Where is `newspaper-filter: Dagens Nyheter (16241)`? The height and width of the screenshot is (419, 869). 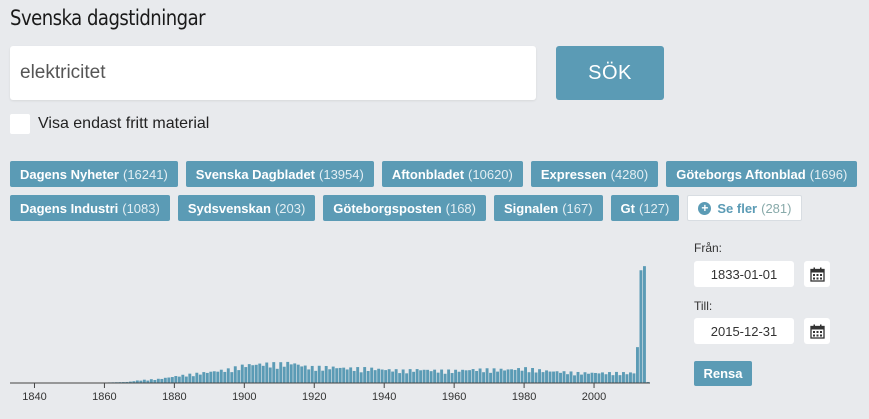
newspaper-filter: Dagens Nyheter (16241) is located at coordinates (94, 174).